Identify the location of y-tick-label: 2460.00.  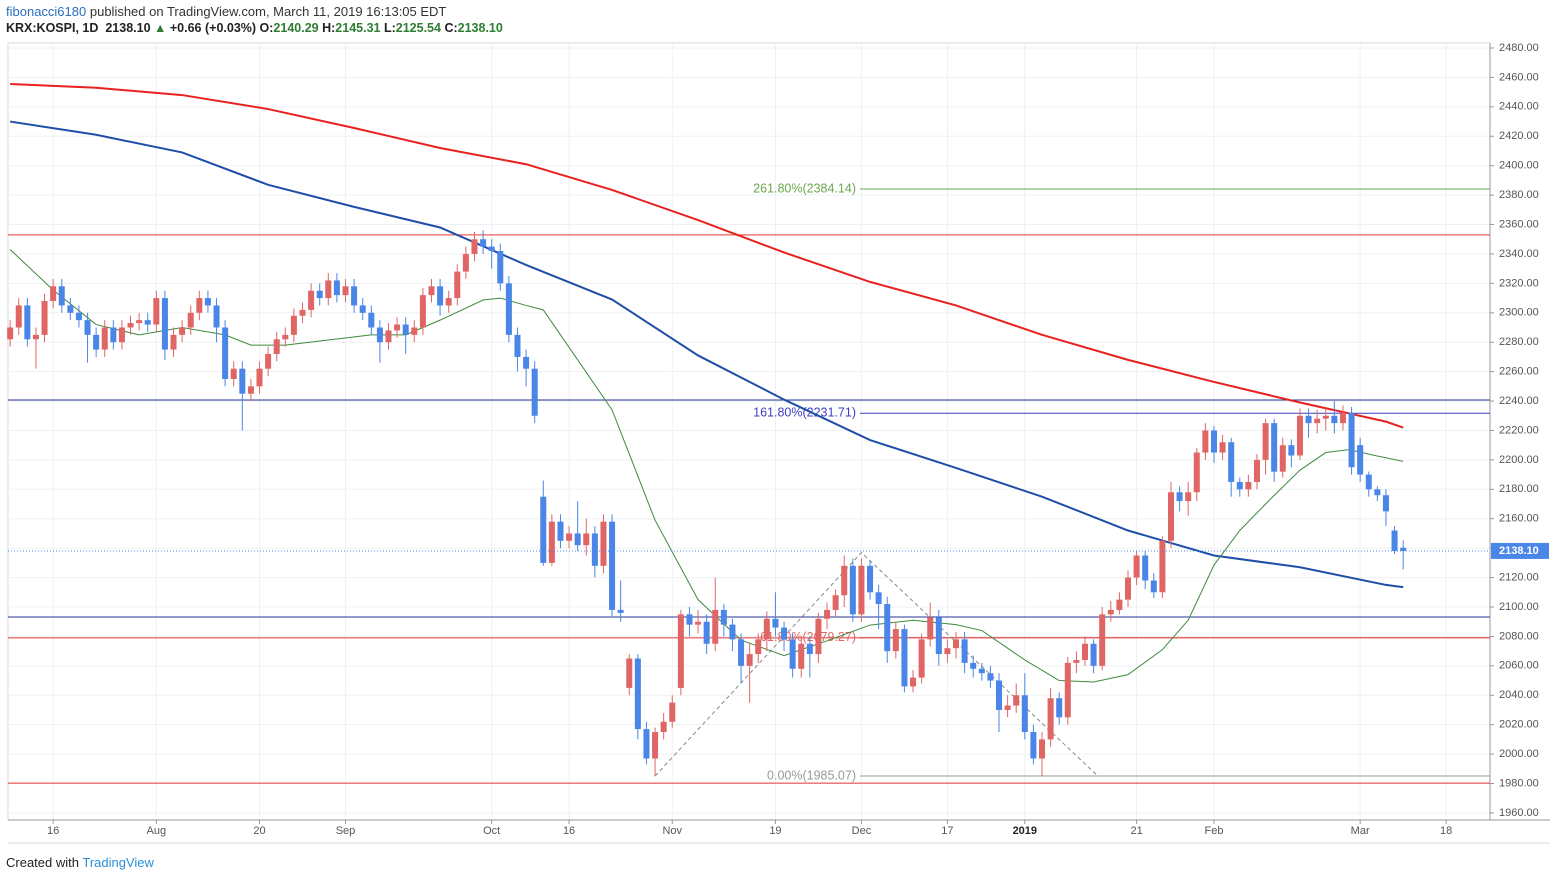
(1519, 77).